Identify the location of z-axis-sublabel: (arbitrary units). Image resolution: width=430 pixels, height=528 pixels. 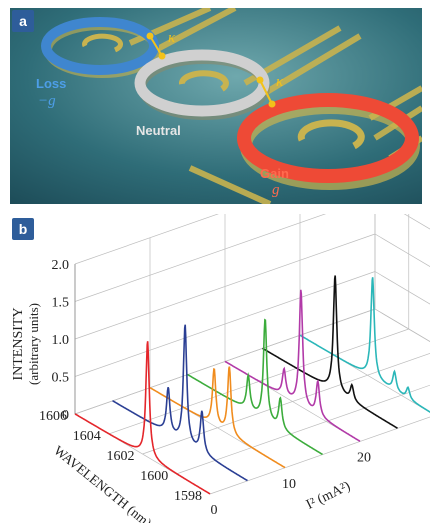
(33, 344).